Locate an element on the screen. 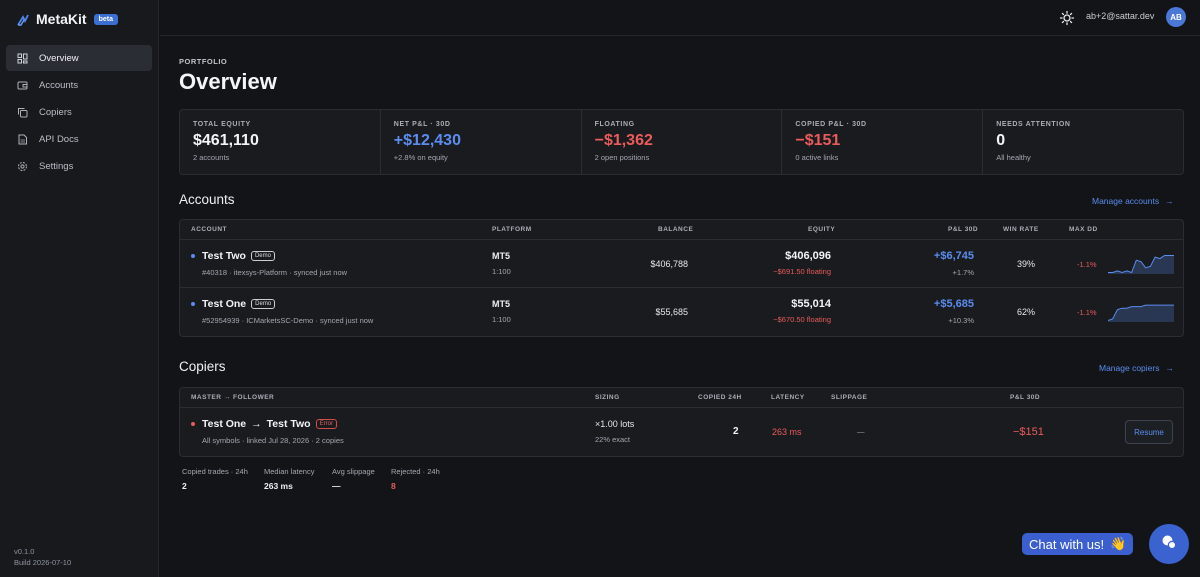 This screenshot has height=577, width=1200. stat-value: 0 is located at coordinates (1001, 140).